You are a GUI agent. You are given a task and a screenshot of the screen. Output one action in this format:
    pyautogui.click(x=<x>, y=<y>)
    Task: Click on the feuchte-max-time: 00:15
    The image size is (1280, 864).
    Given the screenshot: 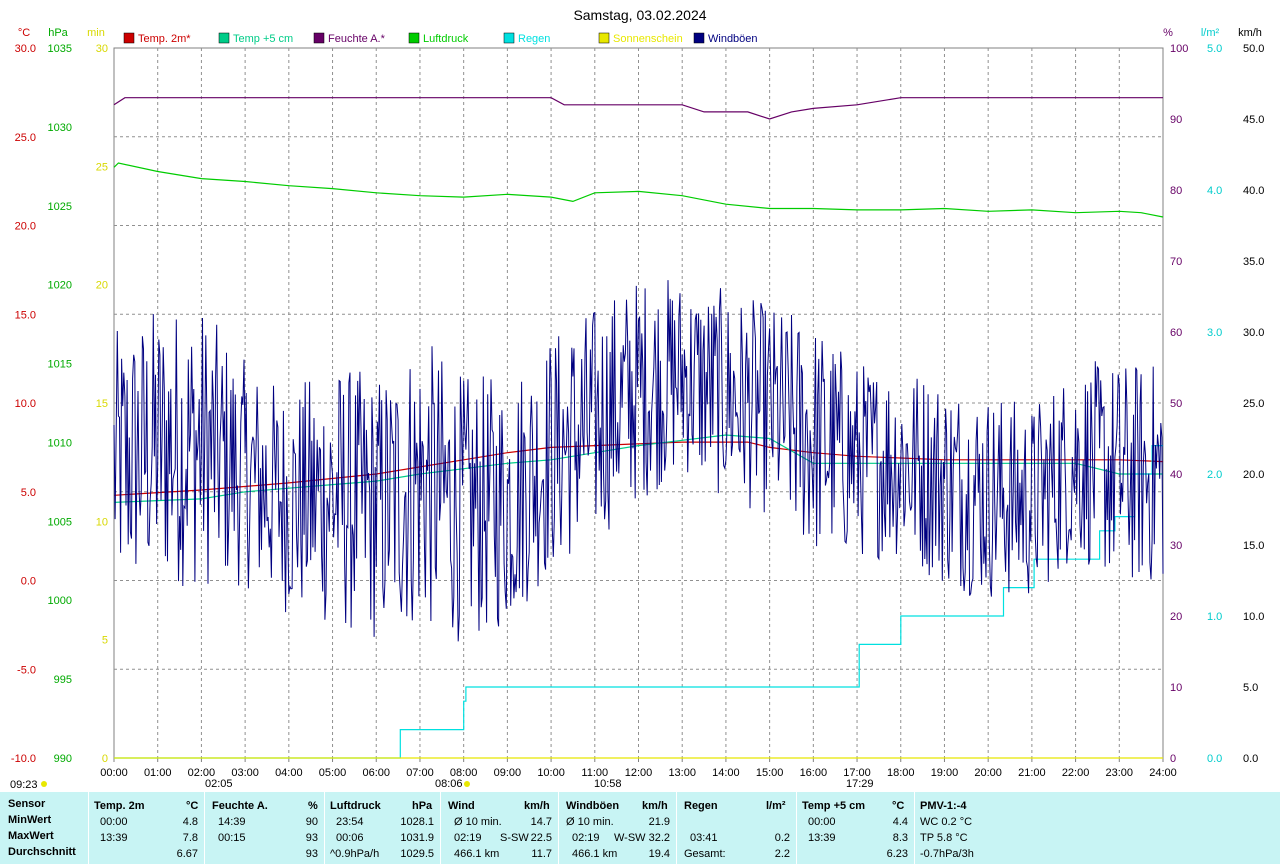 What is the action you would take?
    pyautogui.click(x=232, y=838)
    